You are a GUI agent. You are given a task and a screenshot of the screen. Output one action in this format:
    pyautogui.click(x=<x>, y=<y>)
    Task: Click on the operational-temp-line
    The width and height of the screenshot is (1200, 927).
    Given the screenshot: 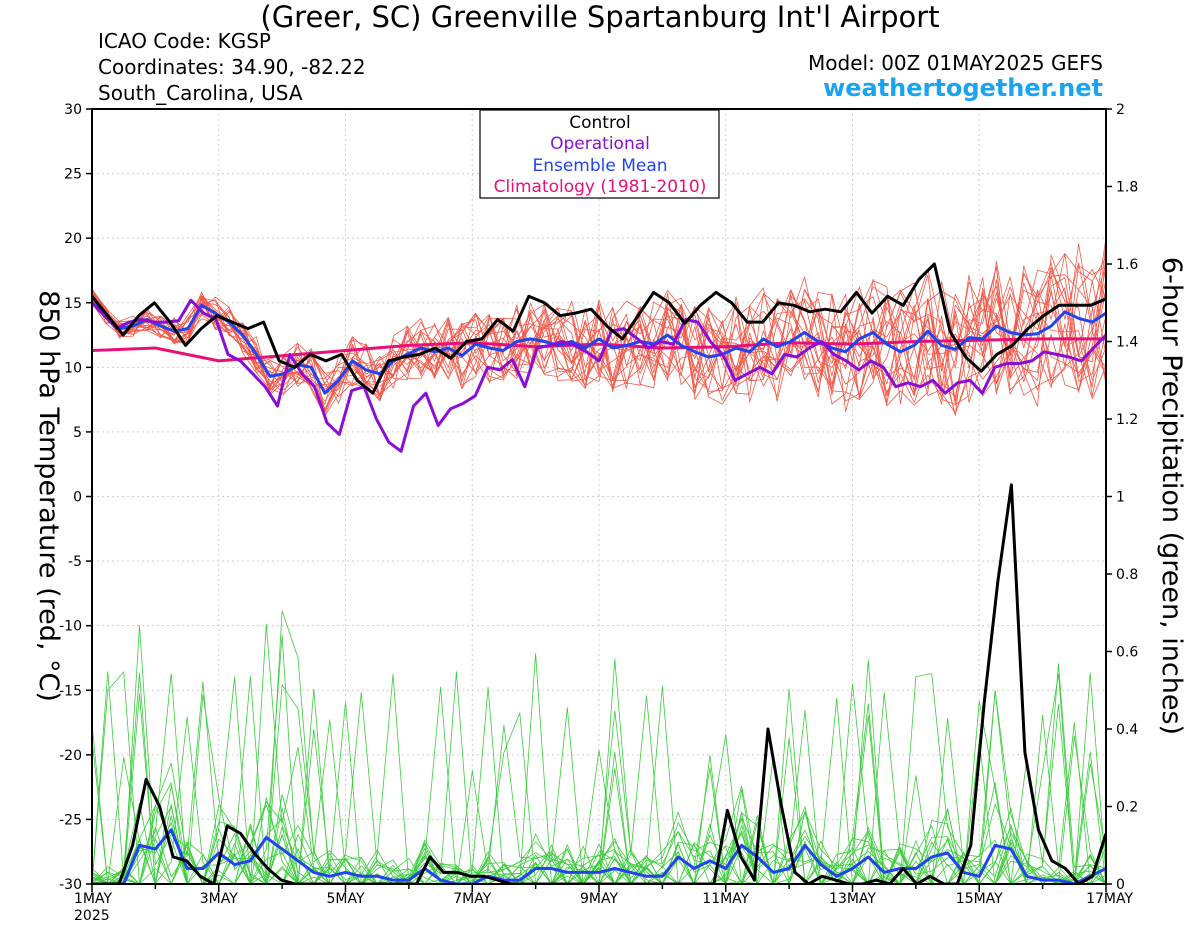 What is the action you would take?
    pyautogui.click(x=599, y=375)
    